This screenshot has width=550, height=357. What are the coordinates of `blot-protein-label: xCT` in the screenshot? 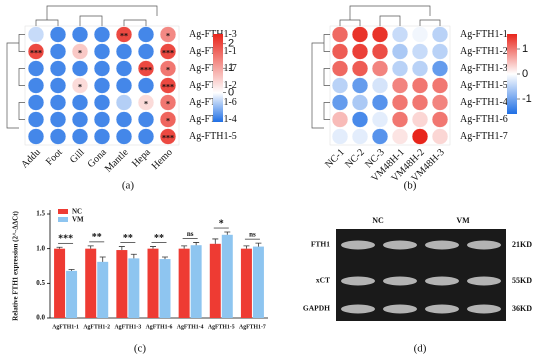 It's located at (323, 280).